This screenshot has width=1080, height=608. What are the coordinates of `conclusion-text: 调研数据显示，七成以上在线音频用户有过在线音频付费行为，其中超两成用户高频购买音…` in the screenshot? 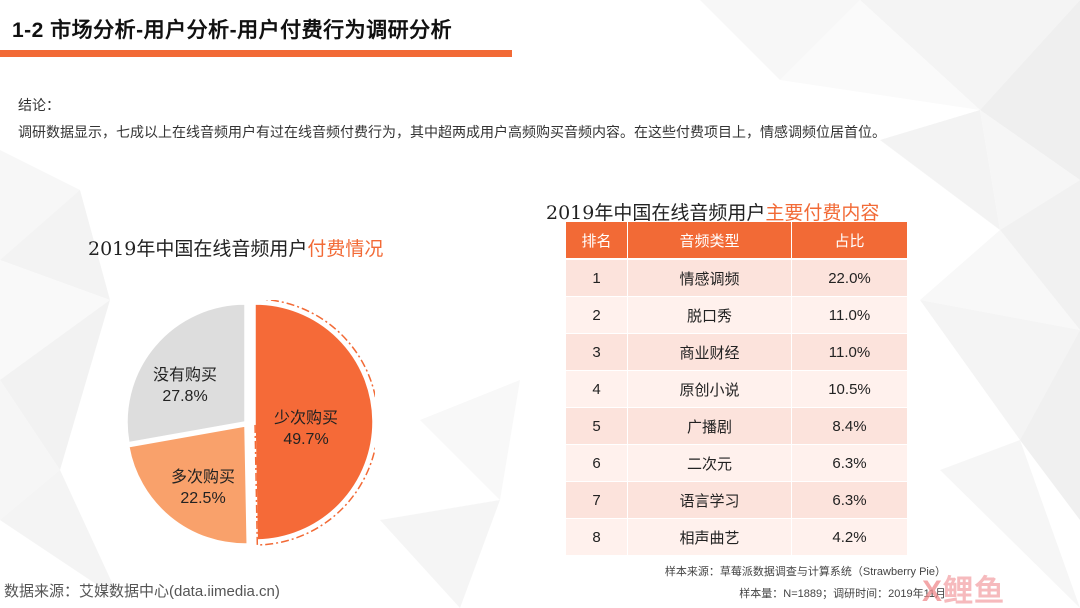 It's located at (452, 132).